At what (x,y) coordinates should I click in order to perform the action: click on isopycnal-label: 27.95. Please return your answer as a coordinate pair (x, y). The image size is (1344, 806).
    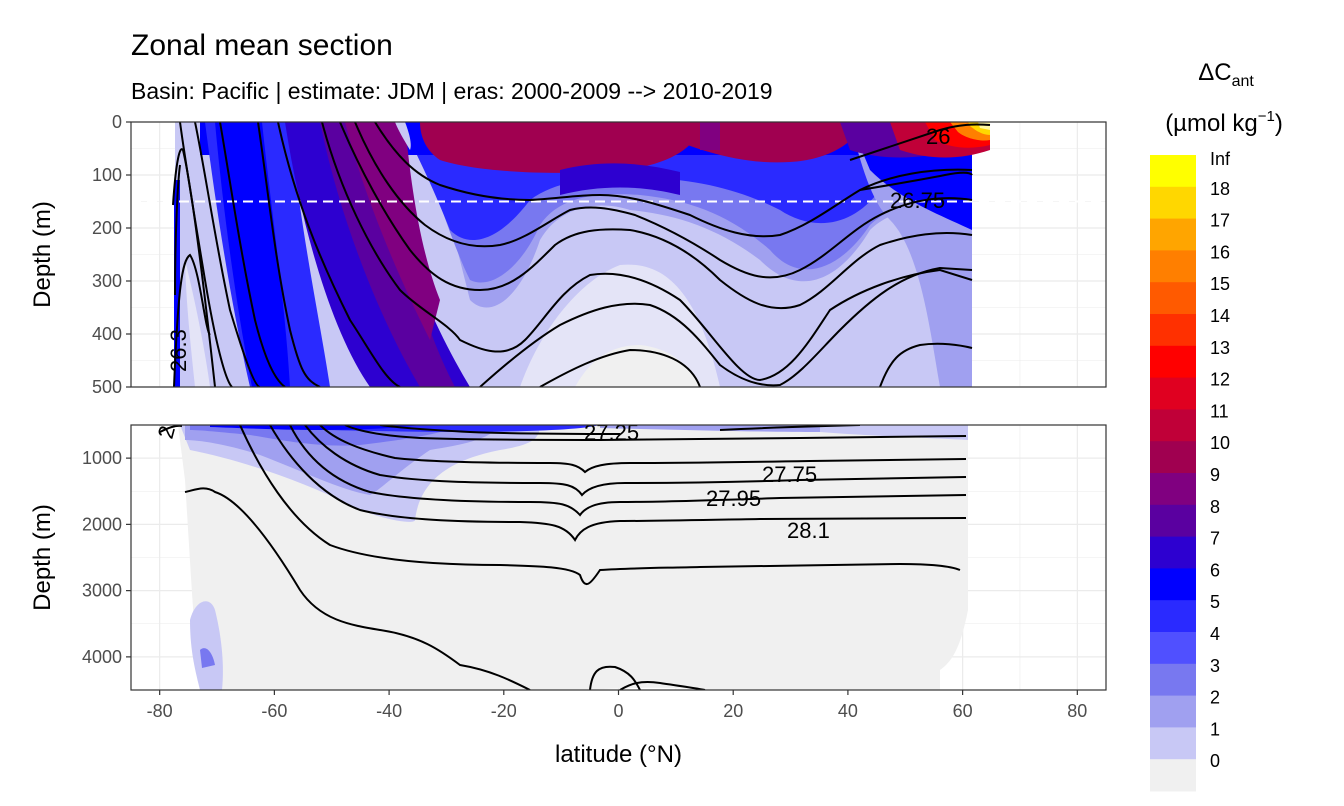
    Looking at the image, I should click on (733, 498).